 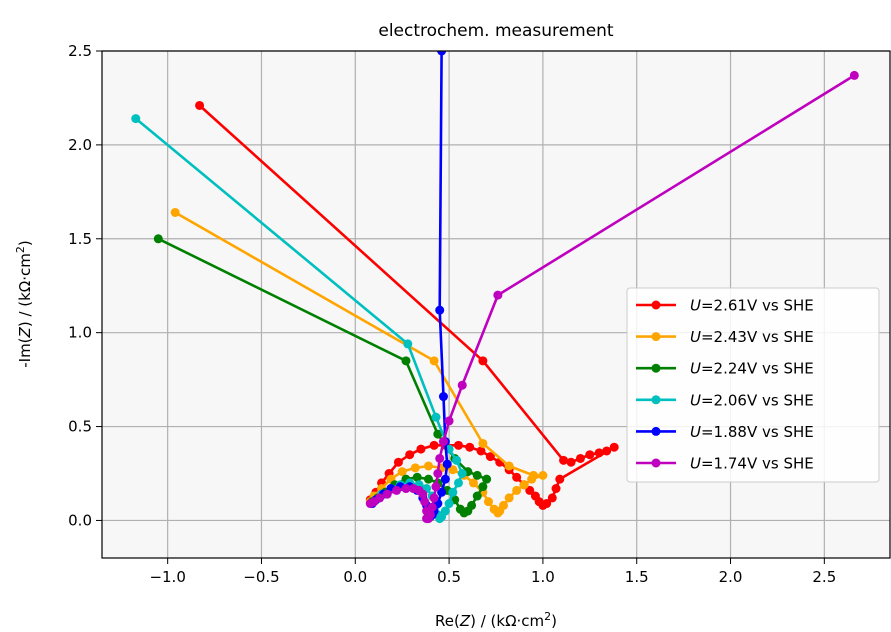 What do you see at coordinates (167, 577) in the screenshot?
I see `x-tick-label: −1.0` at bounding box center [167, 577].